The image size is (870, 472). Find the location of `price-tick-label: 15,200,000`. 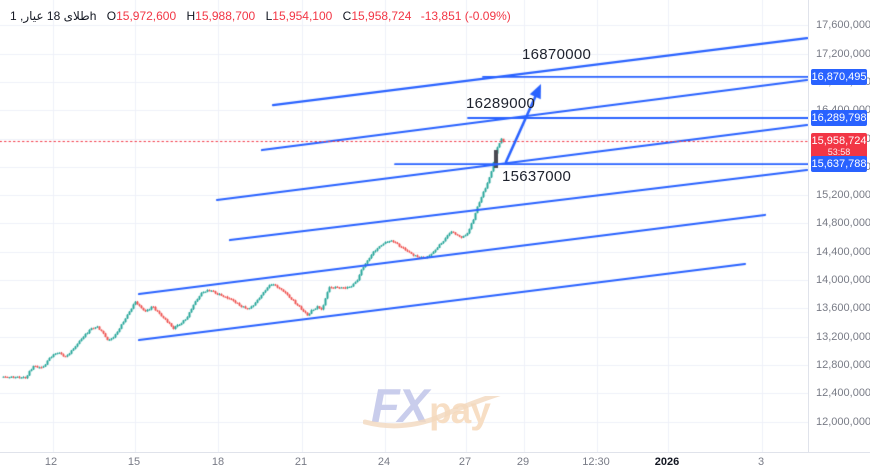

price-tick-label: 15,200,000 is located at coordinates (843, 195).